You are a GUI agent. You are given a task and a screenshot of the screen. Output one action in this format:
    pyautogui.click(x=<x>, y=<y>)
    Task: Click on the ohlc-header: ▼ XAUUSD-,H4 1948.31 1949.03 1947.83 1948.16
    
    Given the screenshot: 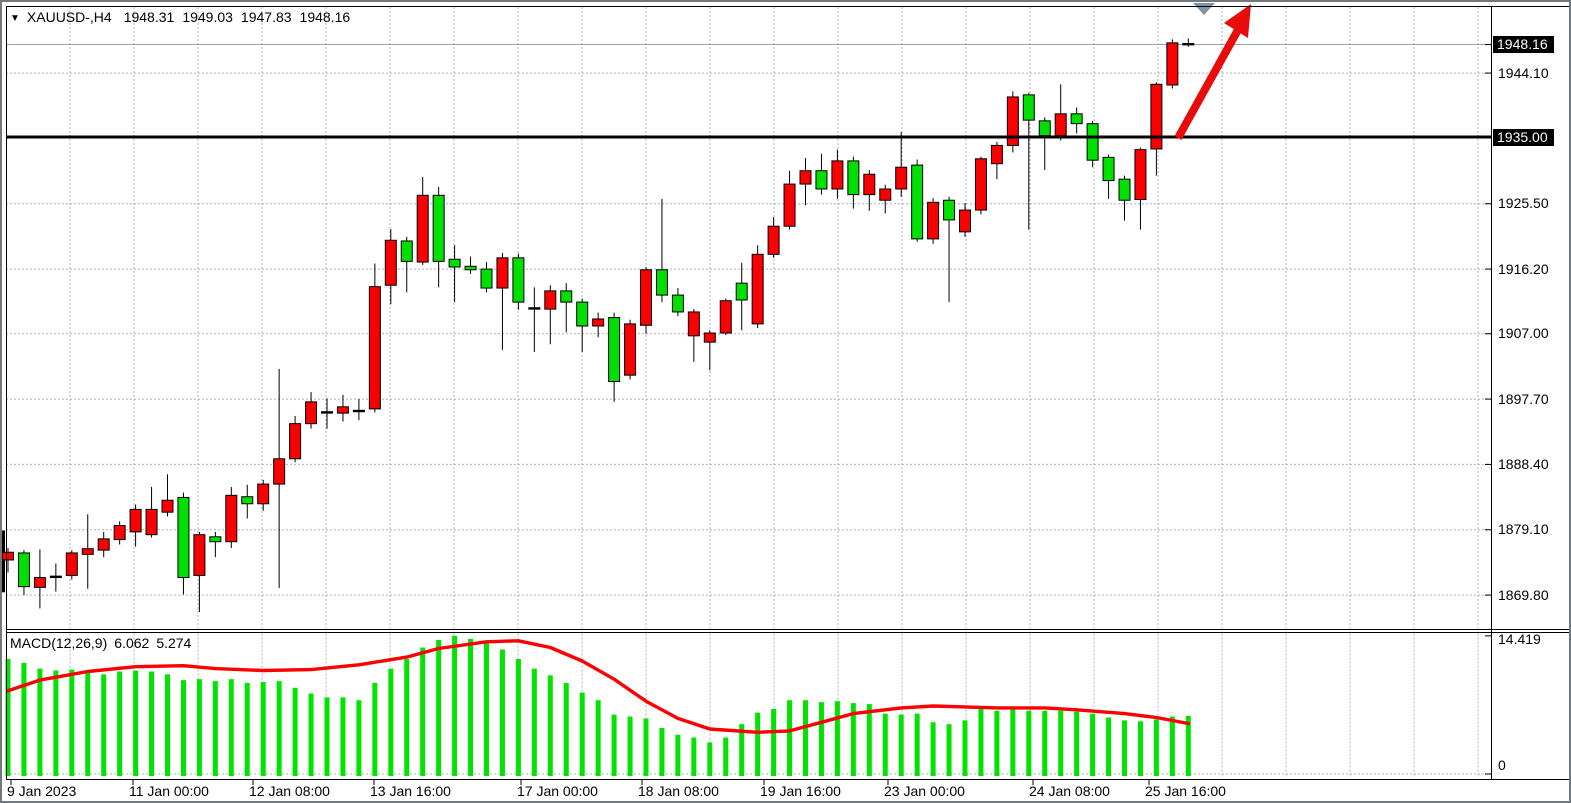 What is the action you would take?
    pyautogui.click(x=180, y=17)
    